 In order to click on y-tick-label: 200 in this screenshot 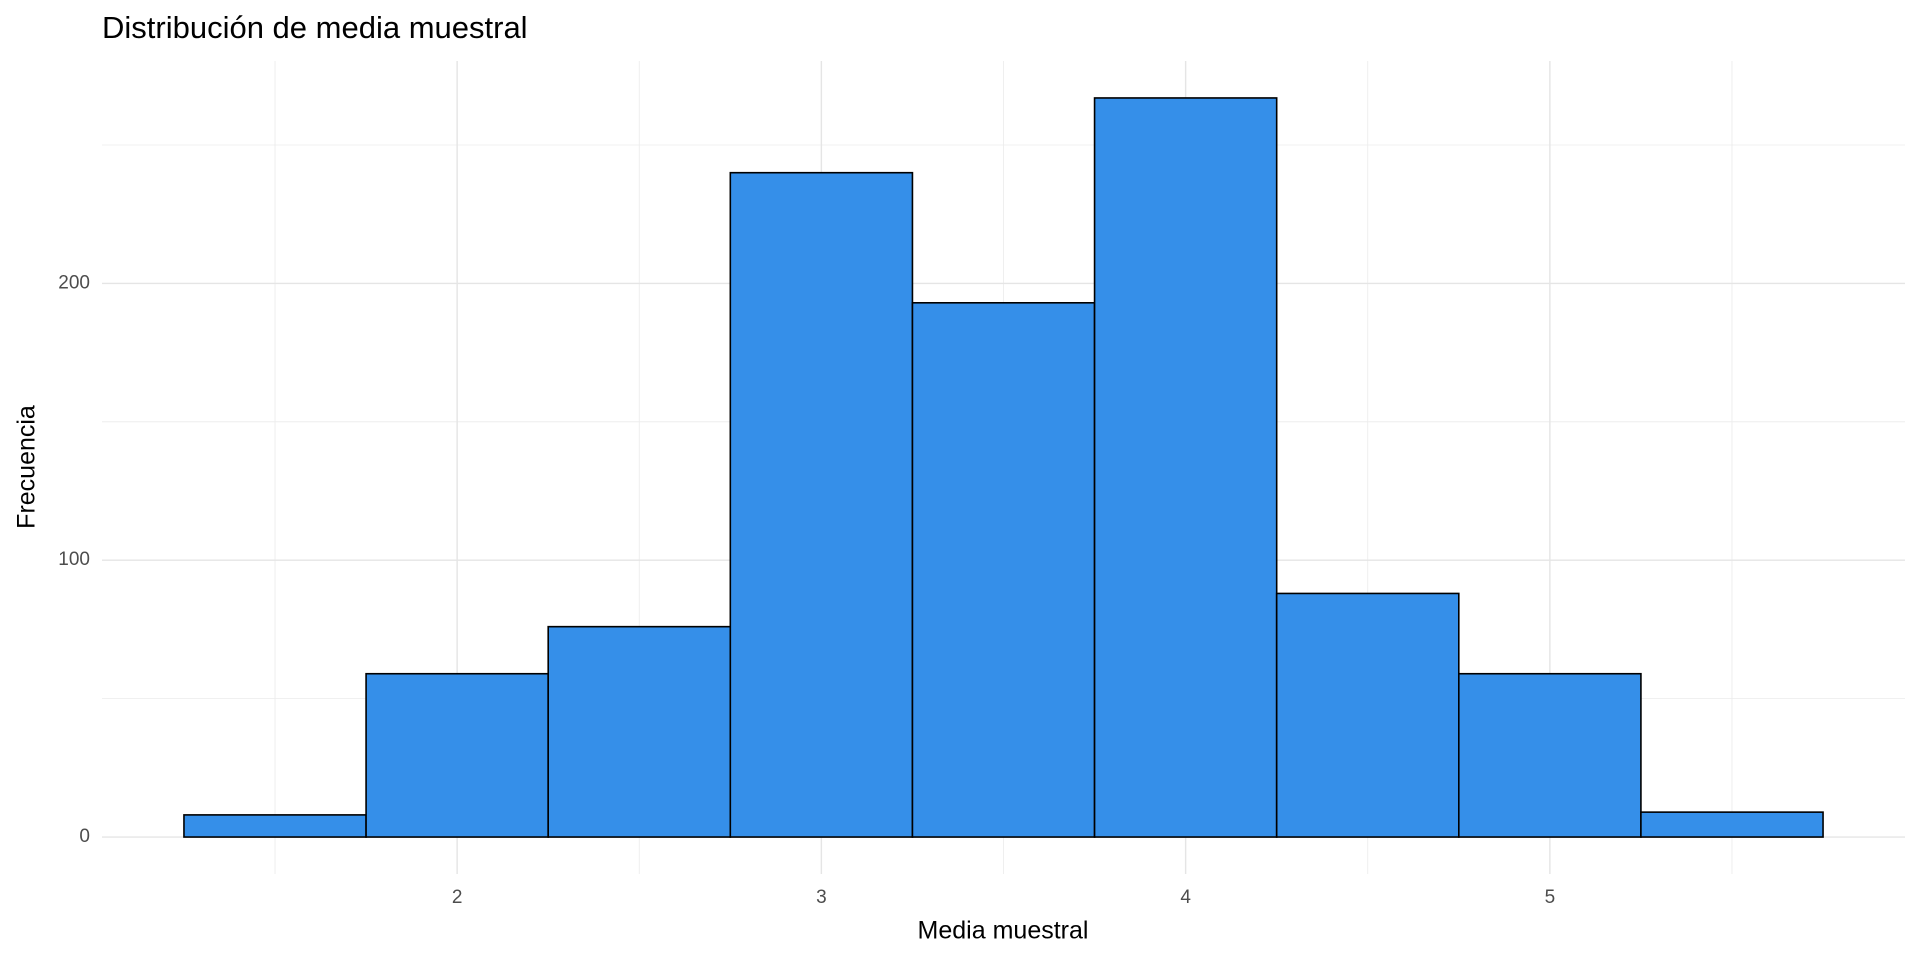, I will do `click(74, 282)`.